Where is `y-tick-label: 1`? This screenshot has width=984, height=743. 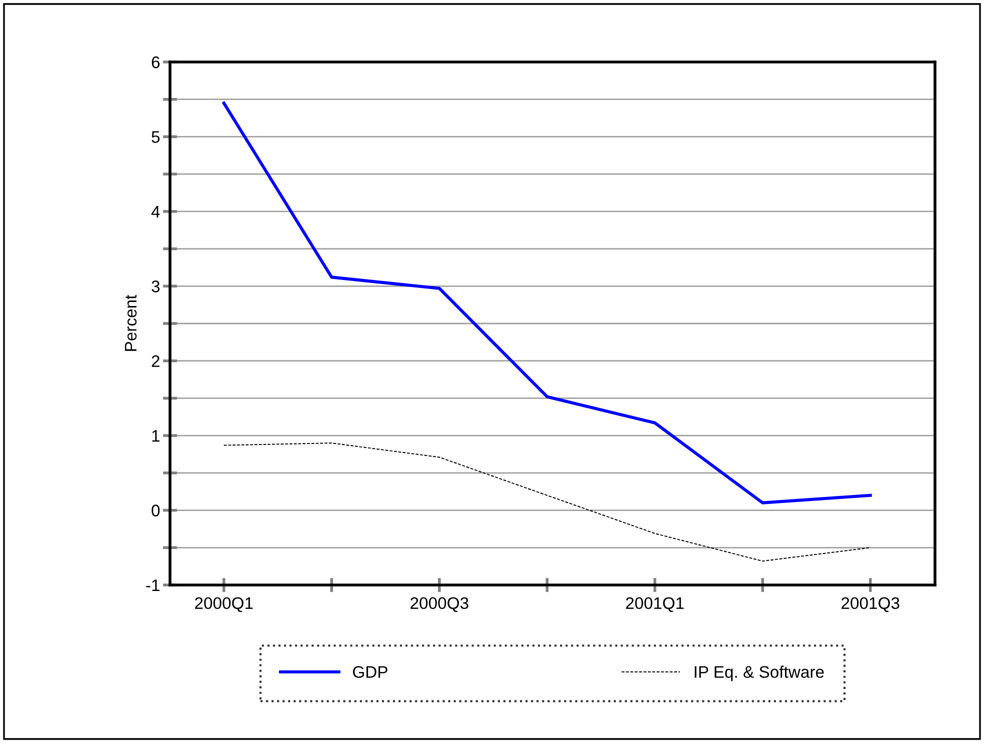 y-tick-label: 1 is located at coordinates (156, 436).